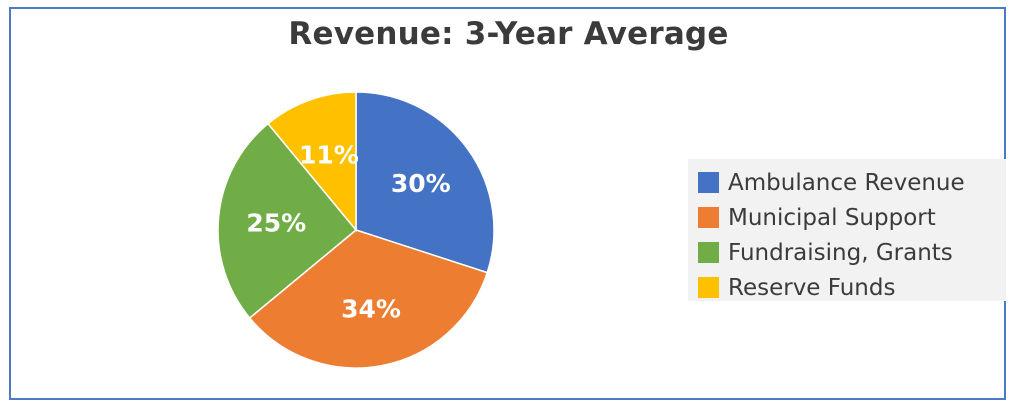 Image resolution: width=1017 pixels, height=407 pixels. Describe the element at coordinates (832, 217) in the screenshot. I see `legend-label: Municipal Support` at that location.